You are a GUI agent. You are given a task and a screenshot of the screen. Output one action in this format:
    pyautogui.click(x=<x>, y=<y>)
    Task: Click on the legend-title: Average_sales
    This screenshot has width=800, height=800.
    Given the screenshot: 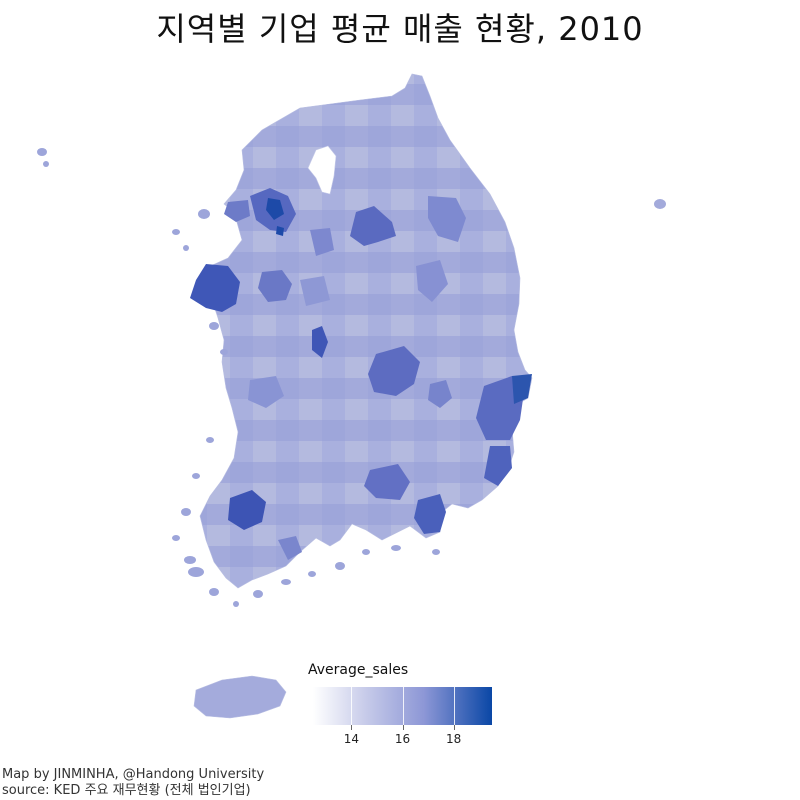 What is the action you would take?
    pyautogui.click(x=358, y=670)
    